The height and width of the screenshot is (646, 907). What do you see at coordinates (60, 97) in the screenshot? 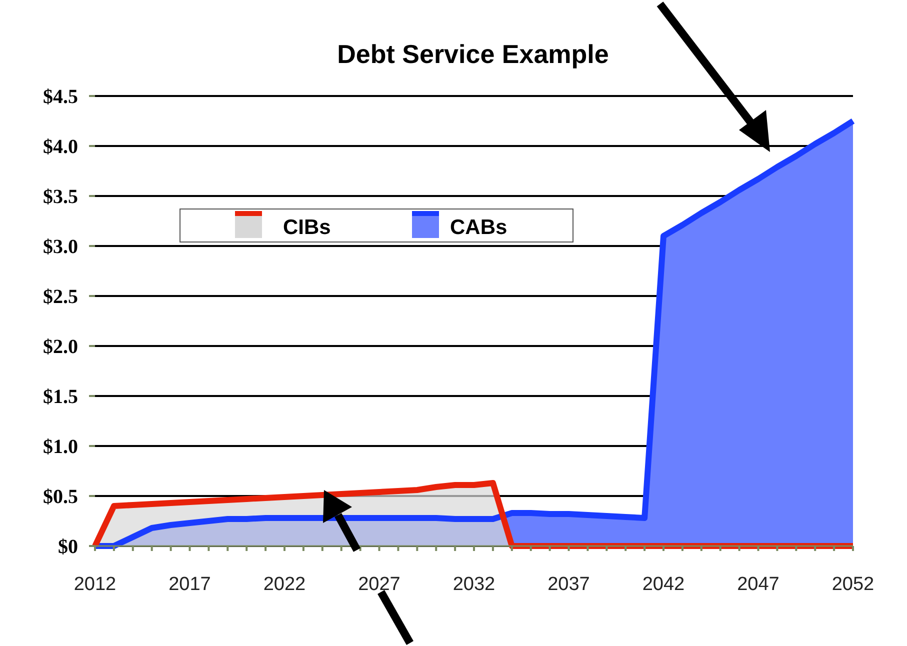
I see `y-tick-label: $4.5` at bounding box center [60, 97].